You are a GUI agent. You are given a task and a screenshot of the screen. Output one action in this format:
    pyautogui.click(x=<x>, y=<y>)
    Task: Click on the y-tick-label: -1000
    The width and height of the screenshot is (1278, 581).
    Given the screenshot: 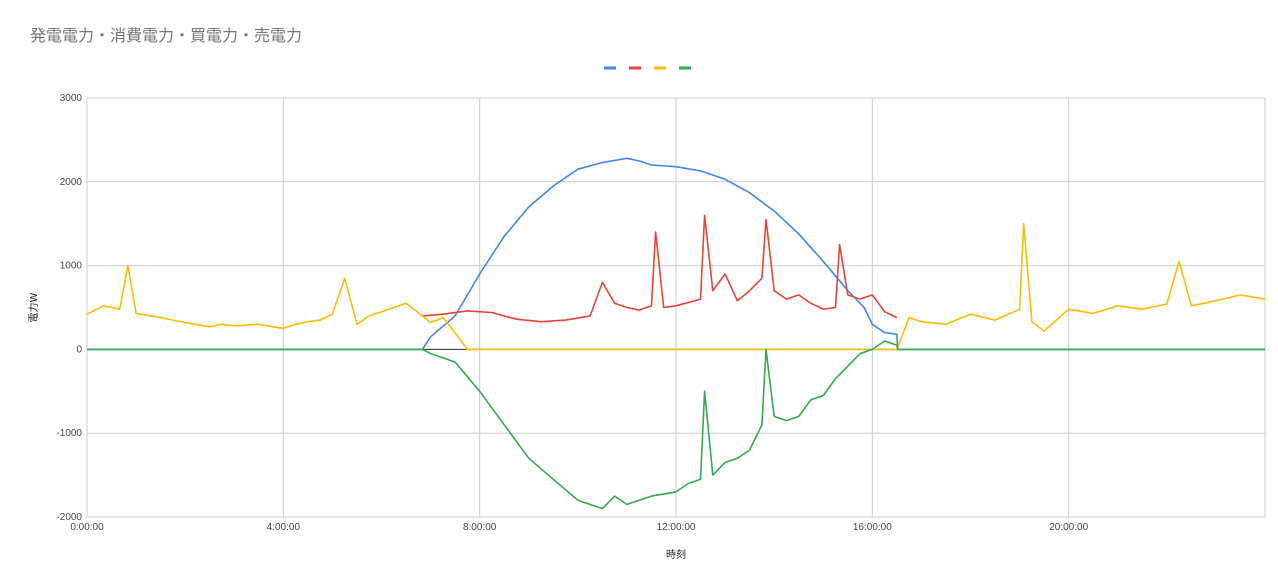 What is the action you would take?
    pyautogui.click(x=69, y=433)
    